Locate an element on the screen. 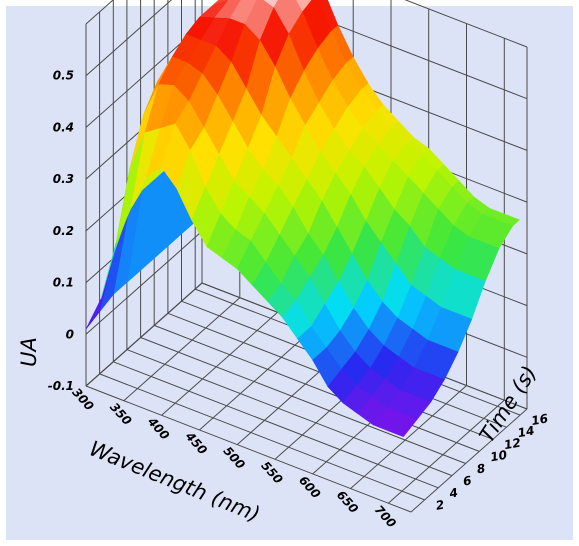 The image size is (579, 546). x-tick-label: 500 is located at coordinates (234, 458).